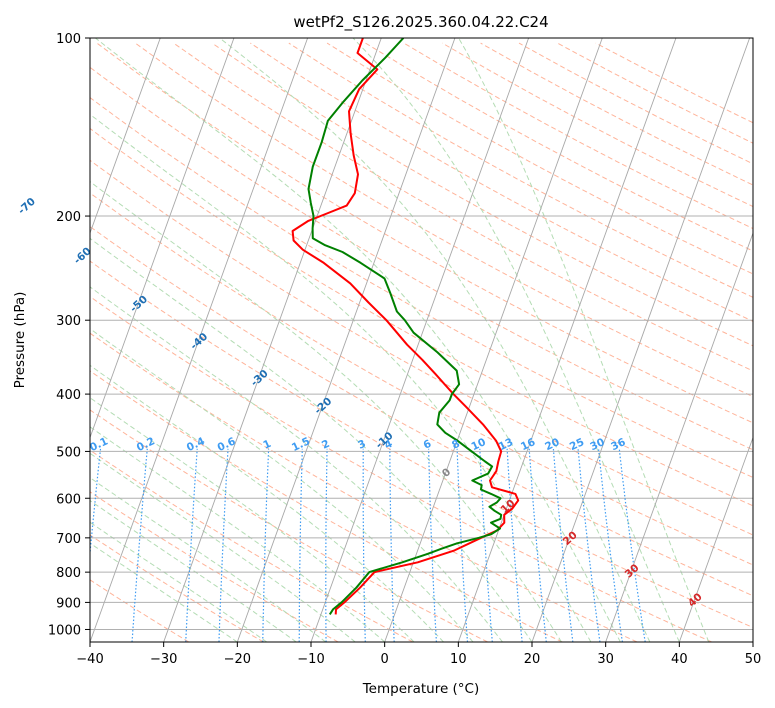 The height and width of the screenshot is (708, 775). What do you see at coordinates (389, 445) in the screenshot?
I see `mixing-ratio-label: 4` at bounding box center [389, 445].